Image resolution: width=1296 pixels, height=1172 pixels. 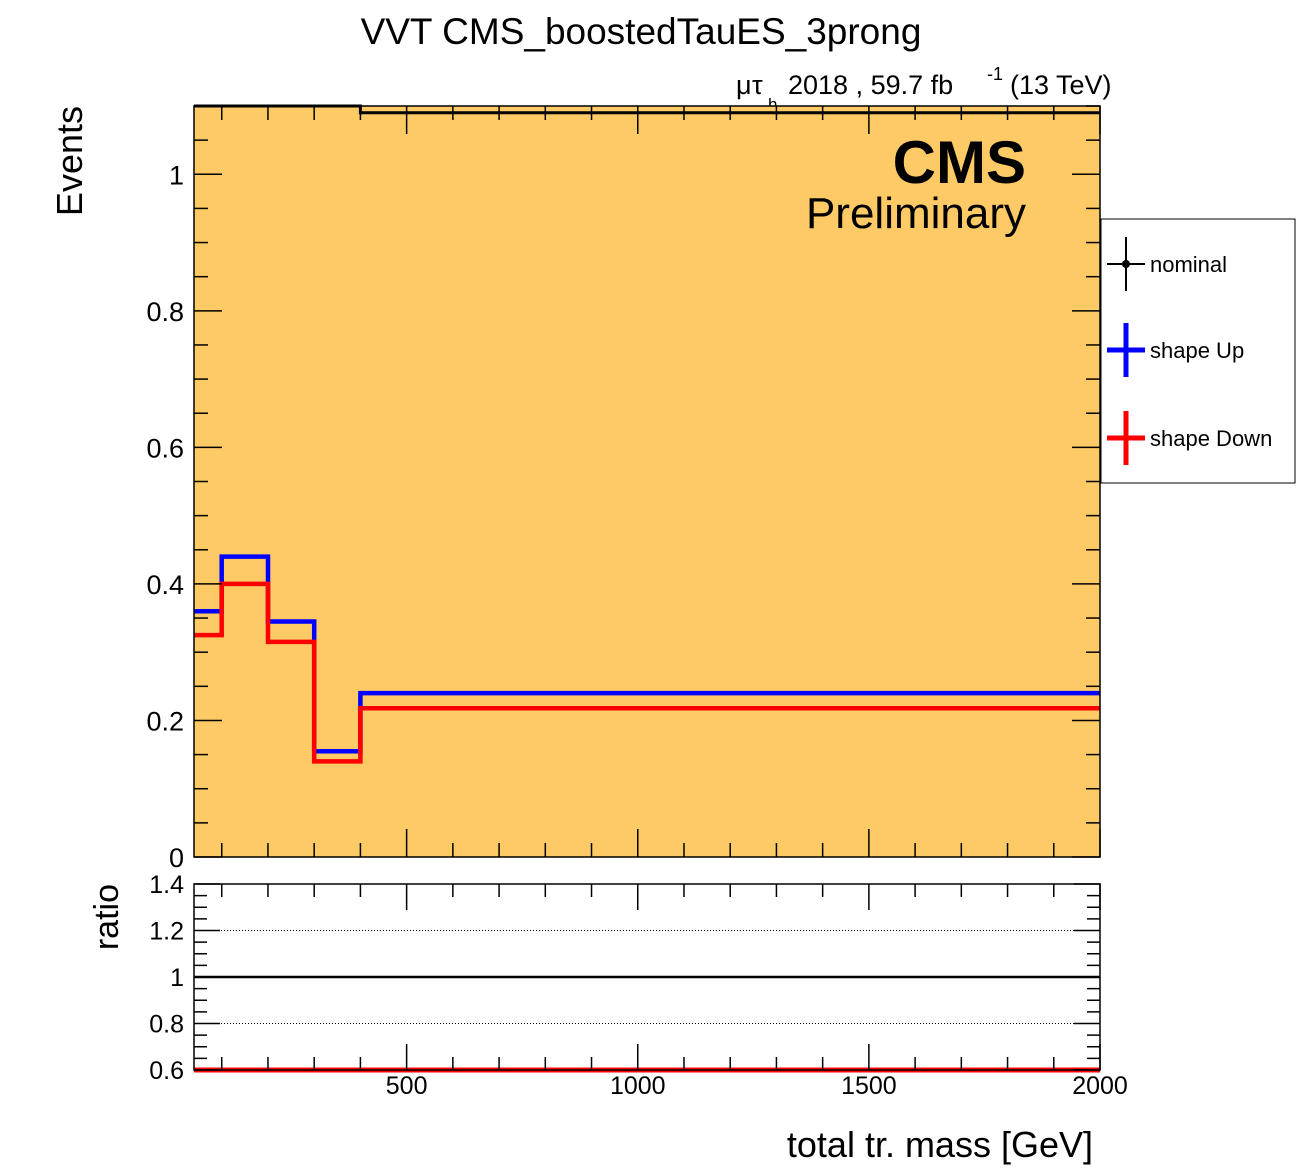 I want to click on legend-label: shape Up, so click(x=1197, y=350).